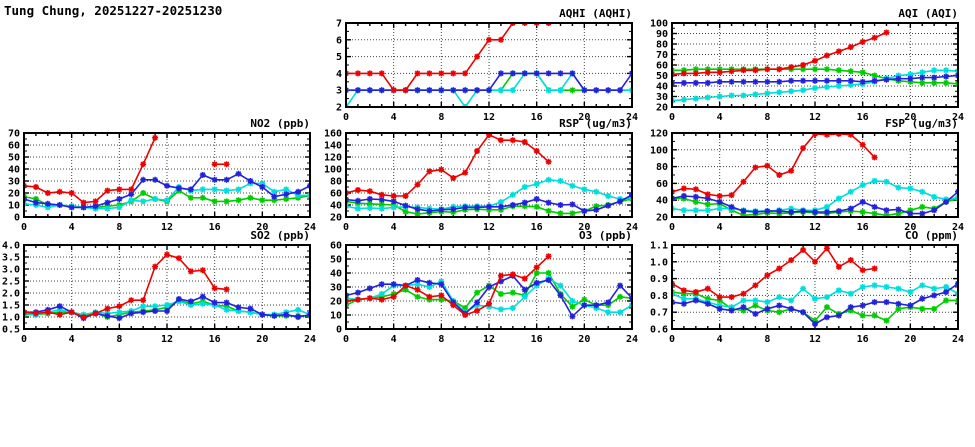  What do you see at coordinates (662, 34) in the screenshot?
I see `svg-text: 90` at bounding box center [662, 34].